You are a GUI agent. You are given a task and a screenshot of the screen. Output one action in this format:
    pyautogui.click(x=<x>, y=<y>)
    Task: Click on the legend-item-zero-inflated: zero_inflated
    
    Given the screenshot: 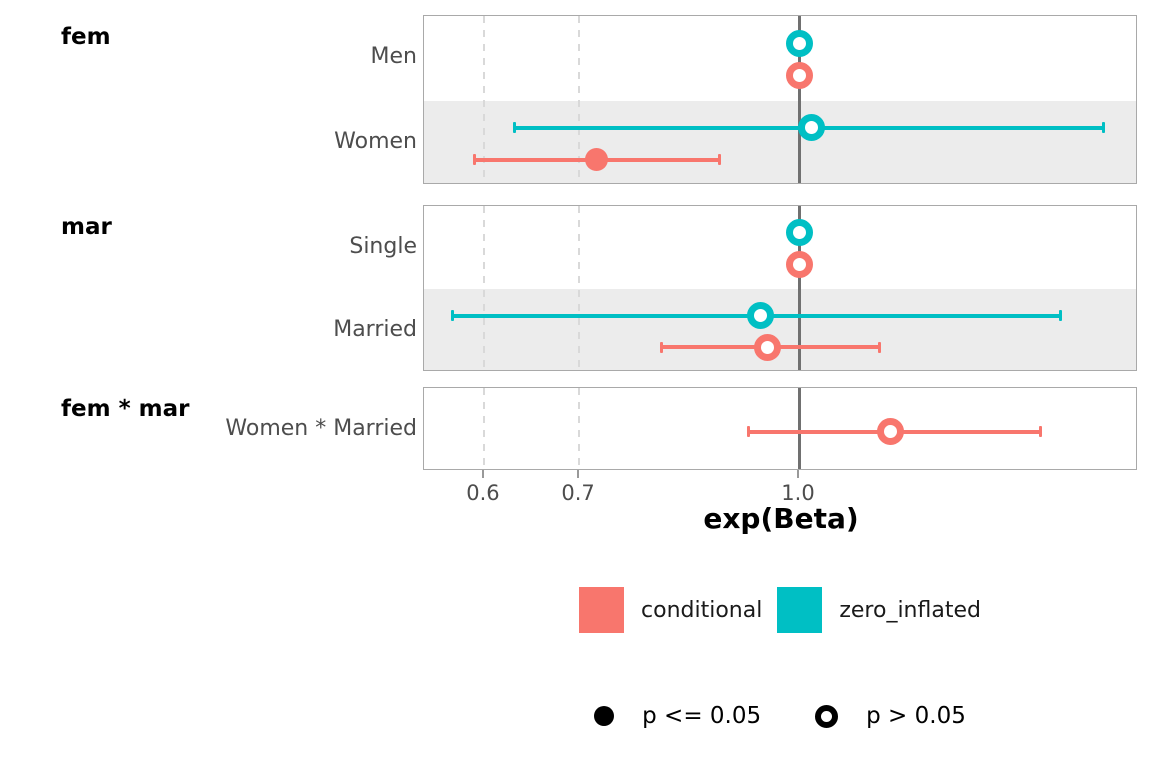 What is the action you would take?
    pyautogui.click(x=879, y=610)
    